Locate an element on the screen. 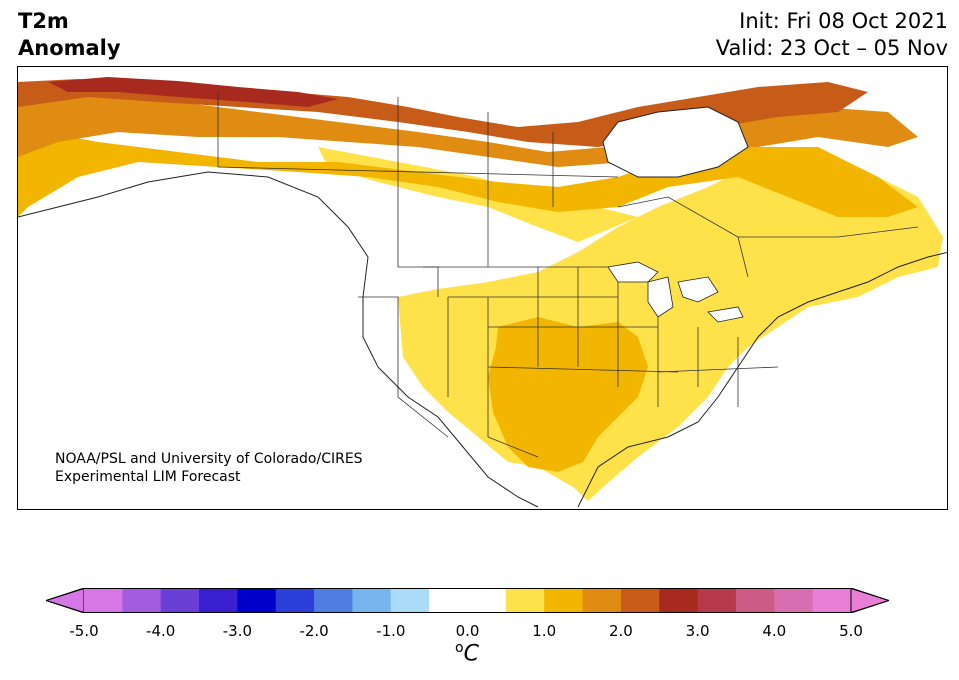  colorbar-tick-label: 1.0 is located at coordinates (544, 631).